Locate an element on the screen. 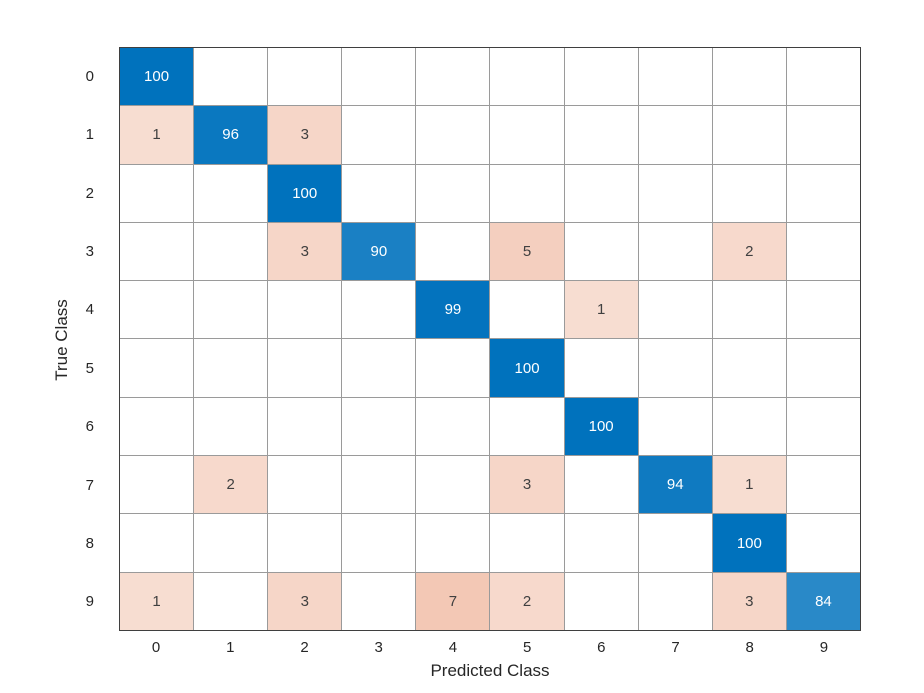 The height and width of the screenshot is (693, 924). y-tick-label: 3 is located at coordinates (89, 251).